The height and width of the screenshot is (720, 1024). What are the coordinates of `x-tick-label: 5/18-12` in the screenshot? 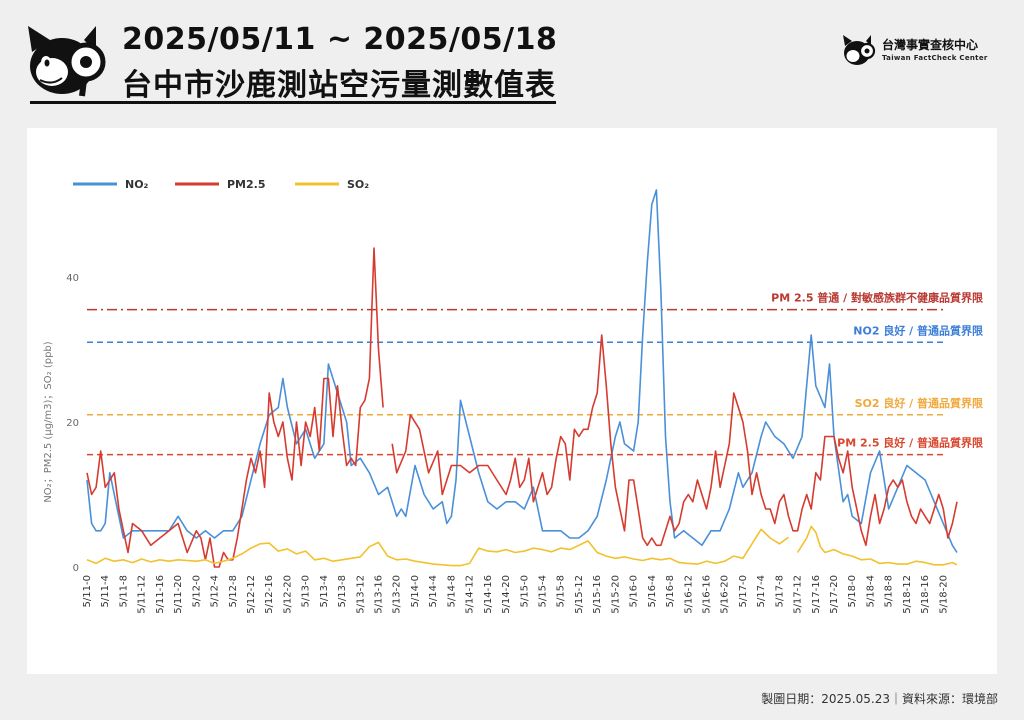 It's located at (907, 594).